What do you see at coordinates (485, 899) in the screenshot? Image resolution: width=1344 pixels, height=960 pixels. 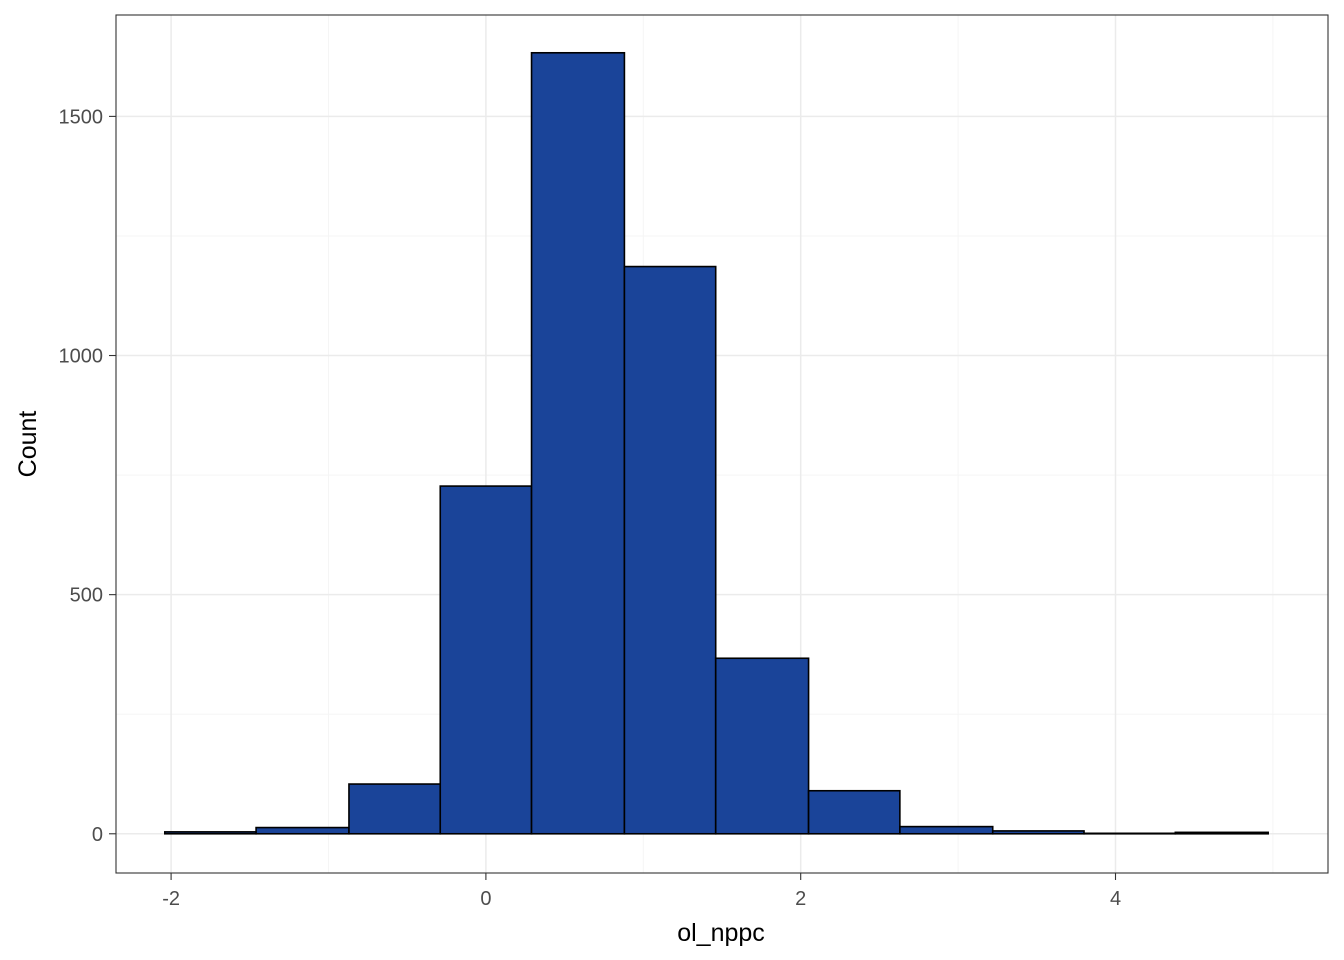 I see `x-tick-label: 0` at bounding box center [485, 899].